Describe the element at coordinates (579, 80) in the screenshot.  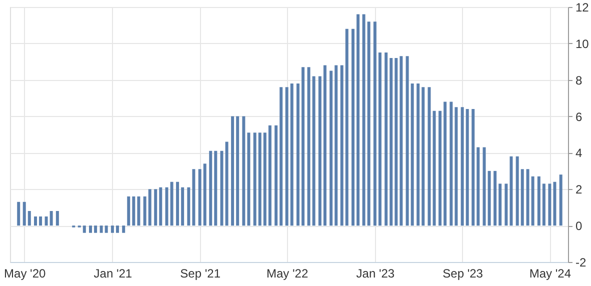
I see `y-tick-label: 8` at that location.